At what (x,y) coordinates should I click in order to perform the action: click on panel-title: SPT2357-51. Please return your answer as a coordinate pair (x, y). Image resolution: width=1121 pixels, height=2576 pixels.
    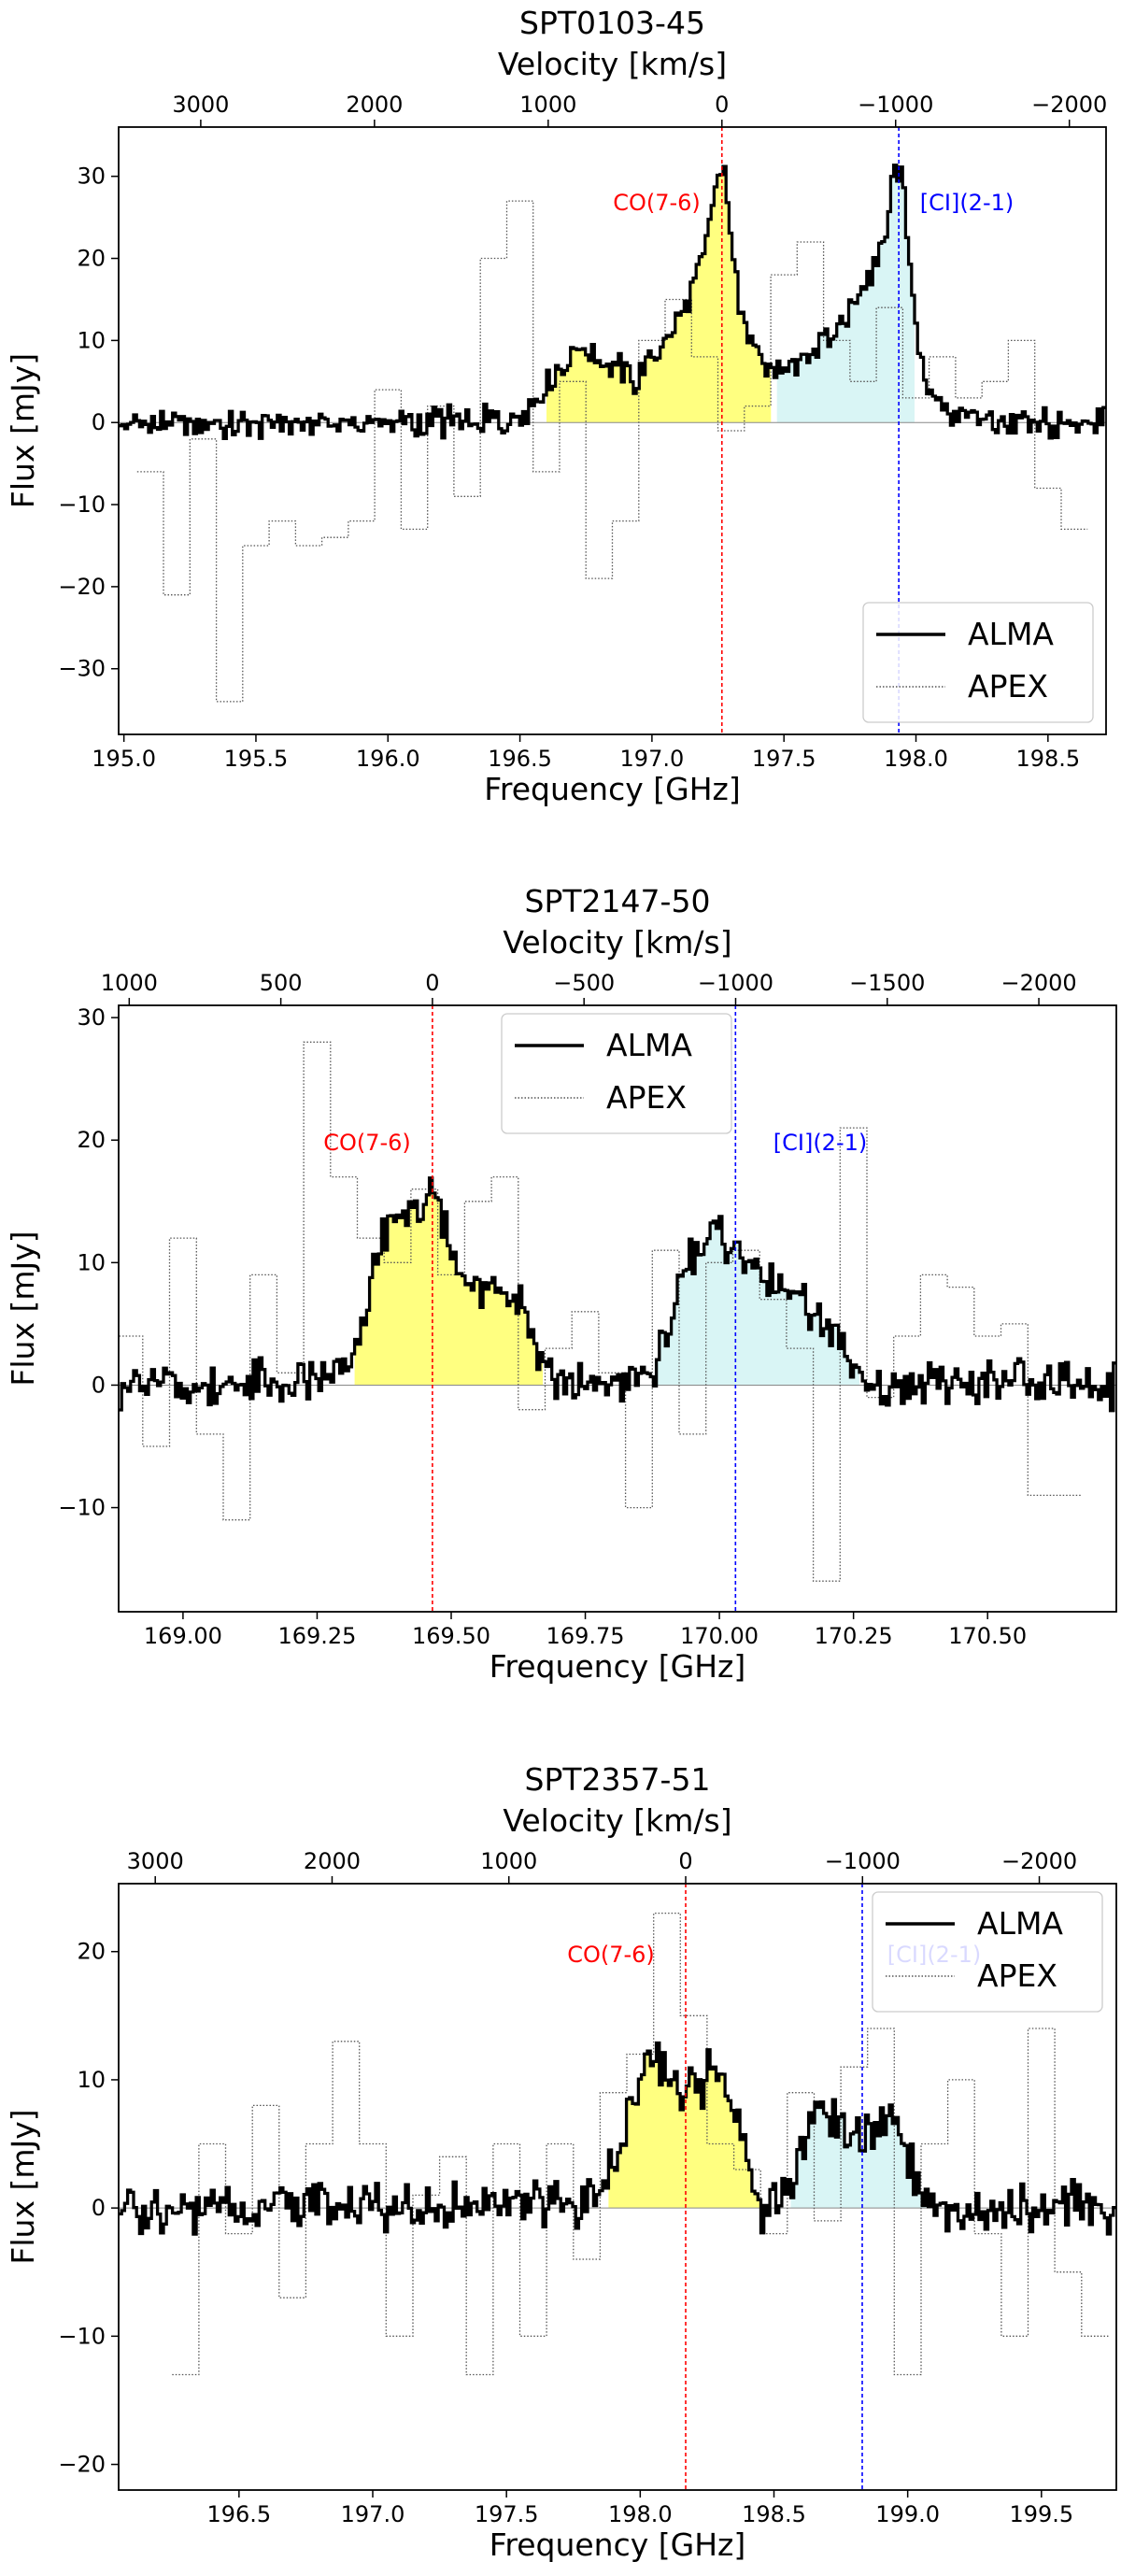
    Looking at the image, I should click on (618, 1780).